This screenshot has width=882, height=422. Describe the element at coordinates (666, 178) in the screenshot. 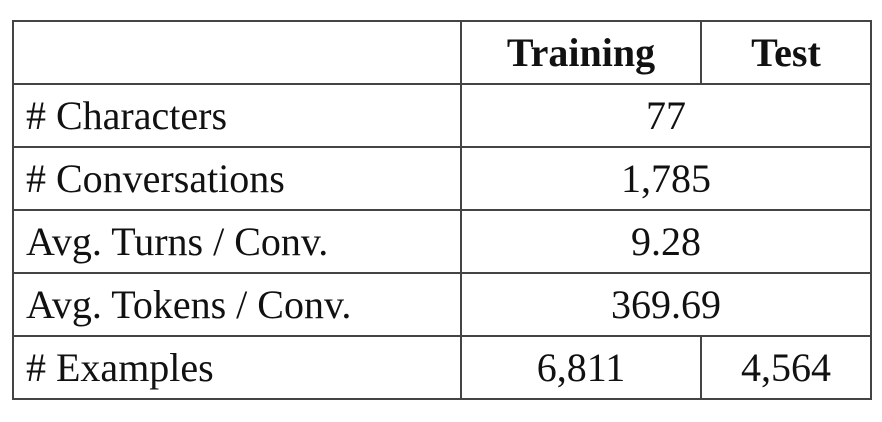

I see `row-value: 1,785` at that location.